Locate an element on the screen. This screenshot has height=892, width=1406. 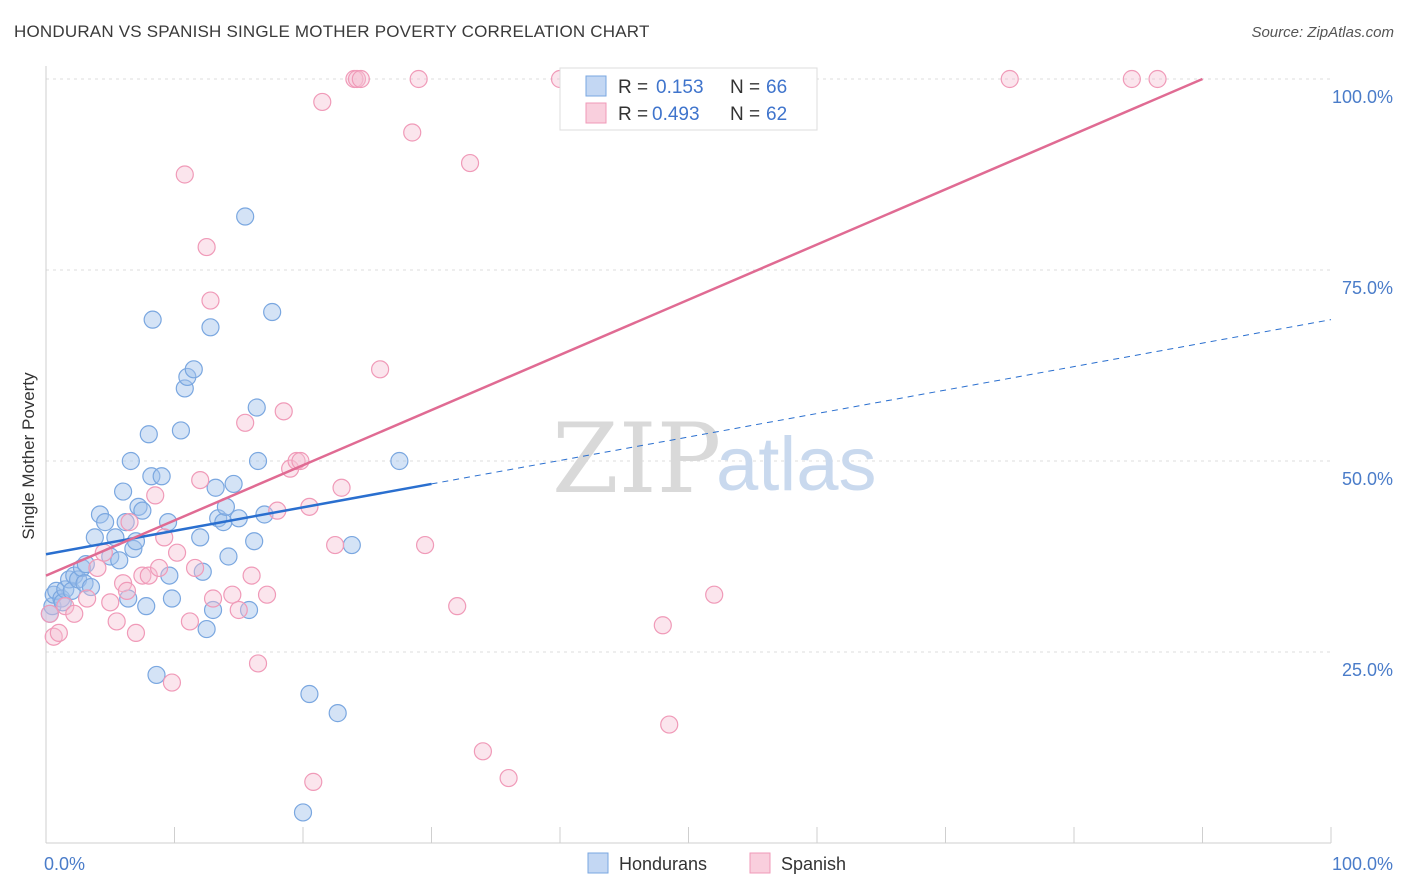
y-tick-label-1: 50.0% is located at coordinates (1367, 479).